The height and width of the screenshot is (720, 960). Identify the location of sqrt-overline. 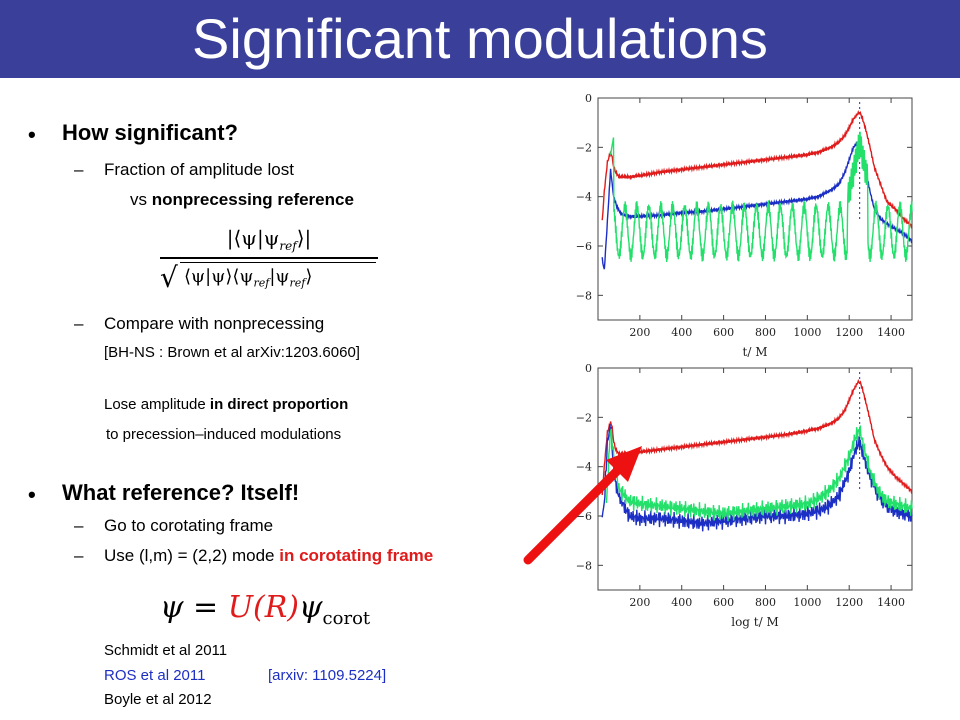
(278, 262).